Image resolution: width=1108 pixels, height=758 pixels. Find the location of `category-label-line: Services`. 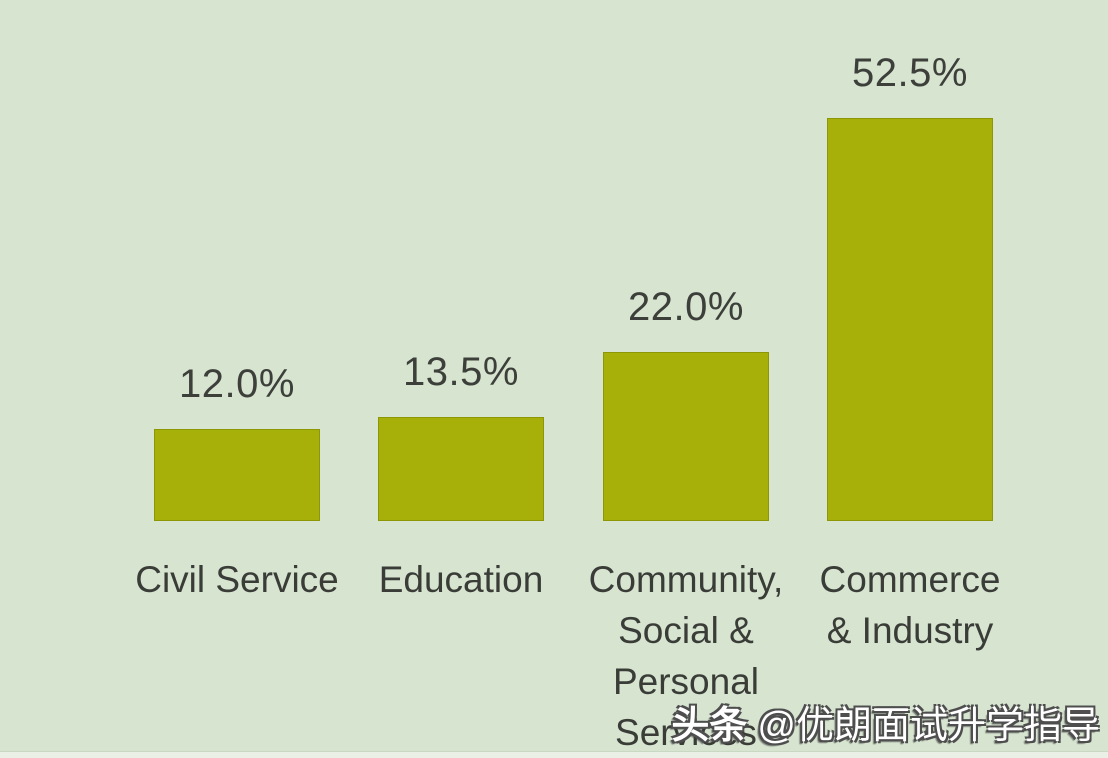

category-label-line: Services is located at coordinates (686, 732).